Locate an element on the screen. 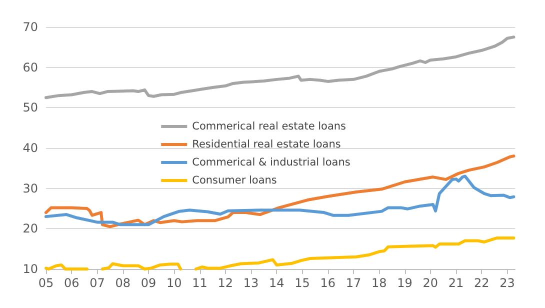 This screenshot has height=308, width=545. x-tick-label: 13 is located at coordinates (251, 283).